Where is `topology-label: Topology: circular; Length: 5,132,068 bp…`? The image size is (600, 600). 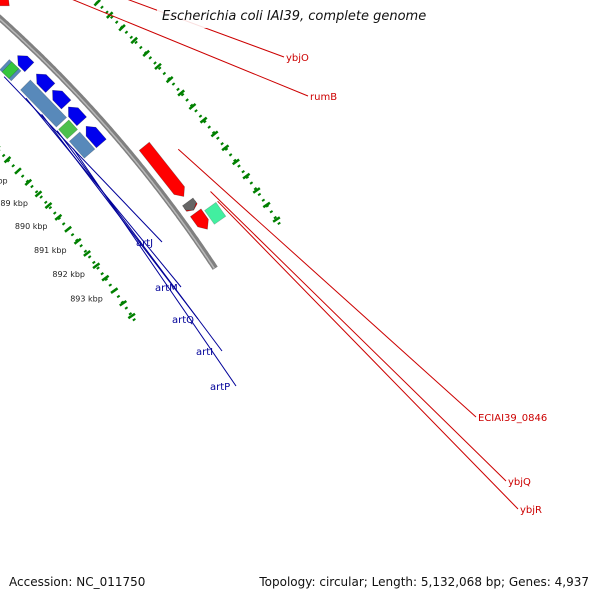 topology-label: Topology: circular; Length: 5,132,068 bp… is located at coordinates (424, 582).